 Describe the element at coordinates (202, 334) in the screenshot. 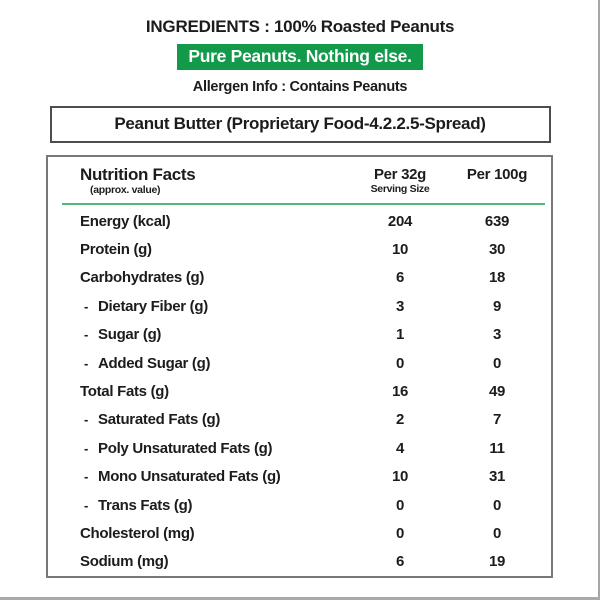

I see `nutrient-label-cell: - Sugar (g)` at that location.